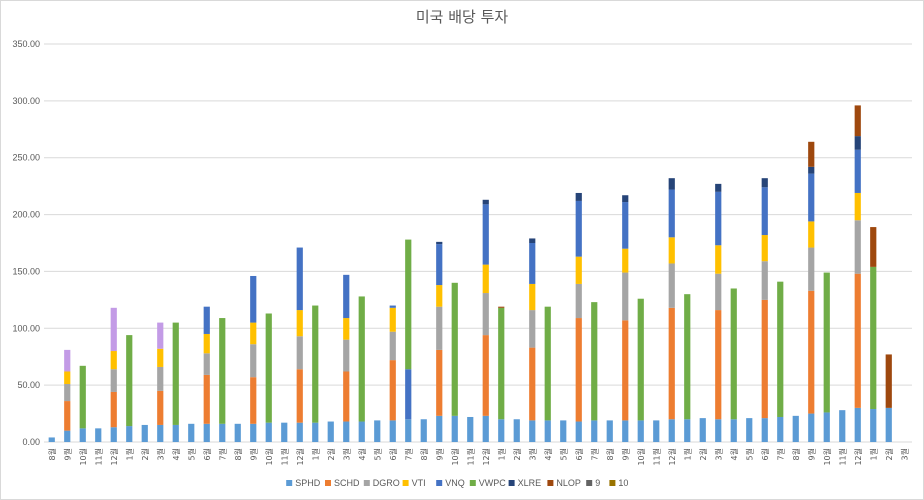  Describe the element at coordinates (26, 328) in the screenshot. I see `y-tick-label: 100.00` at that location.